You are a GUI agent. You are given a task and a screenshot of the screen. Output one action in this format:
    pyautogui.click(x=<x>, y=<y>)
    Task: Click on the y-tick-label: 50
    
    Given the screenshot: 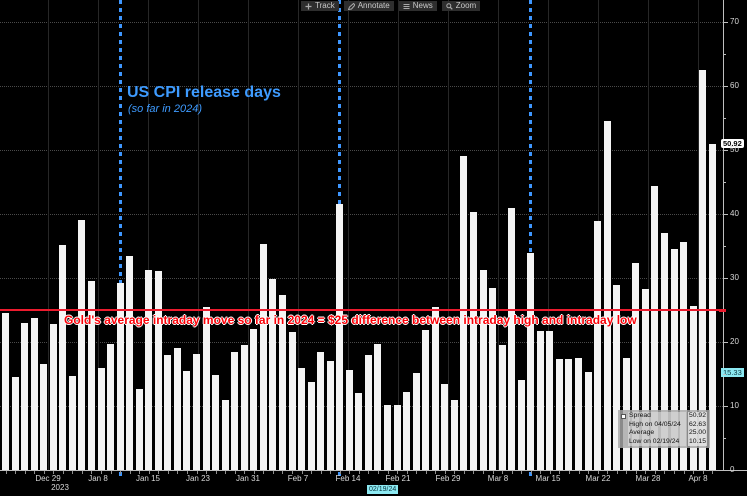 What is the action you would take?
    pyautogui.click(x=734, y=150)
    